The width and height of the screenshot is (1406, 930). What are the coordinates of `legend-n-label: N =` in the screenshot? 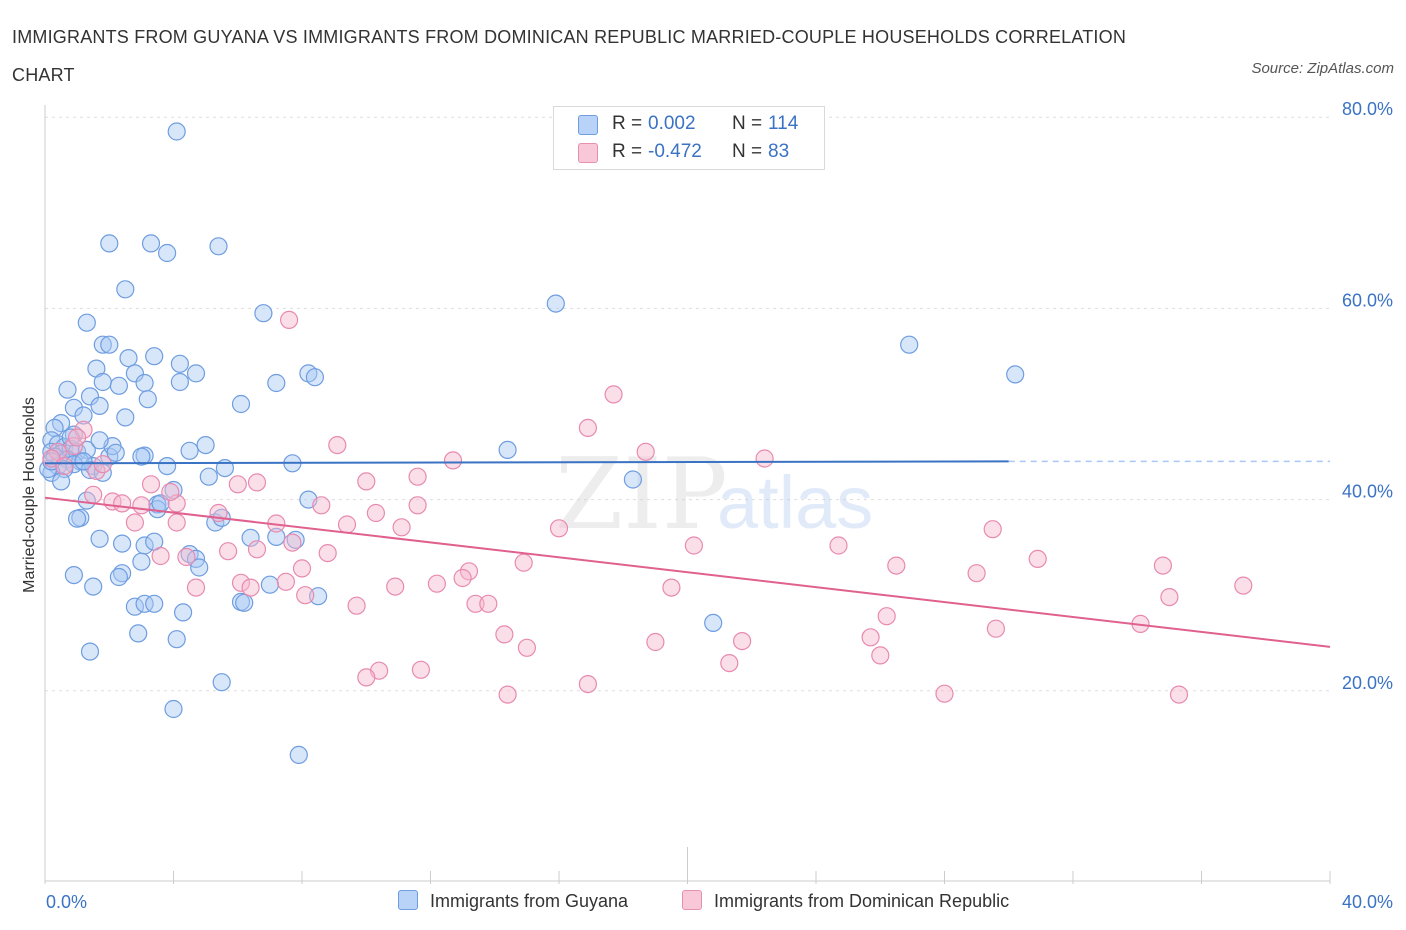 It's located at (747, 151).